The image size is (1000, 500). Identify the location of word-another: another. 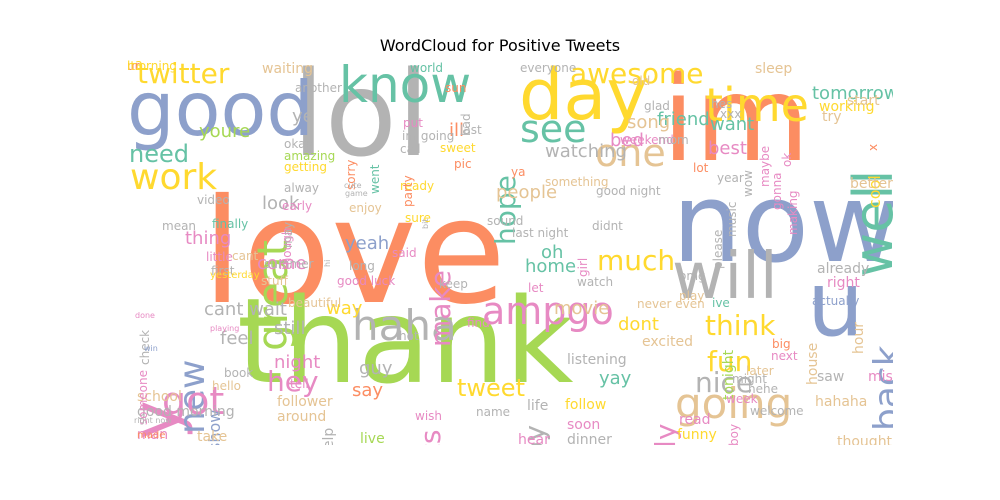
(318, 88).